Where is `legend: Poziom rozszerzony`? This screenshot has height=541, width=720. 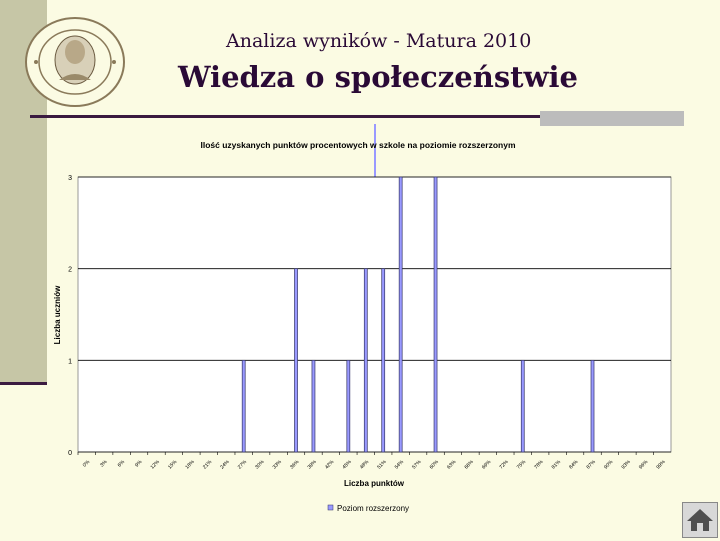 legend: Poziom rozszerzony is located at coordinates (368, 508).